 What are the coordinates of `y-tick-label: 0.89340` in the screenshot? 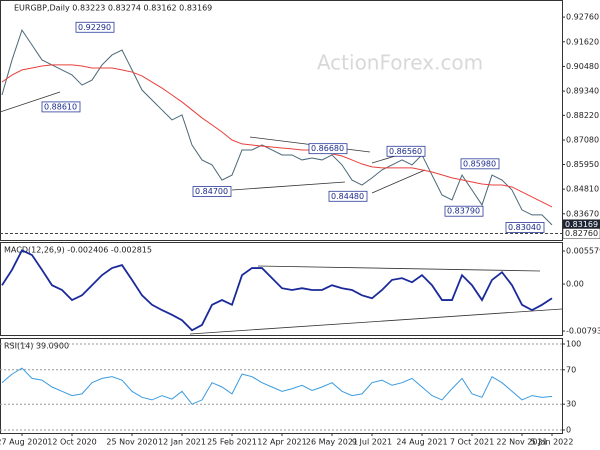 It's located at (582, 91).